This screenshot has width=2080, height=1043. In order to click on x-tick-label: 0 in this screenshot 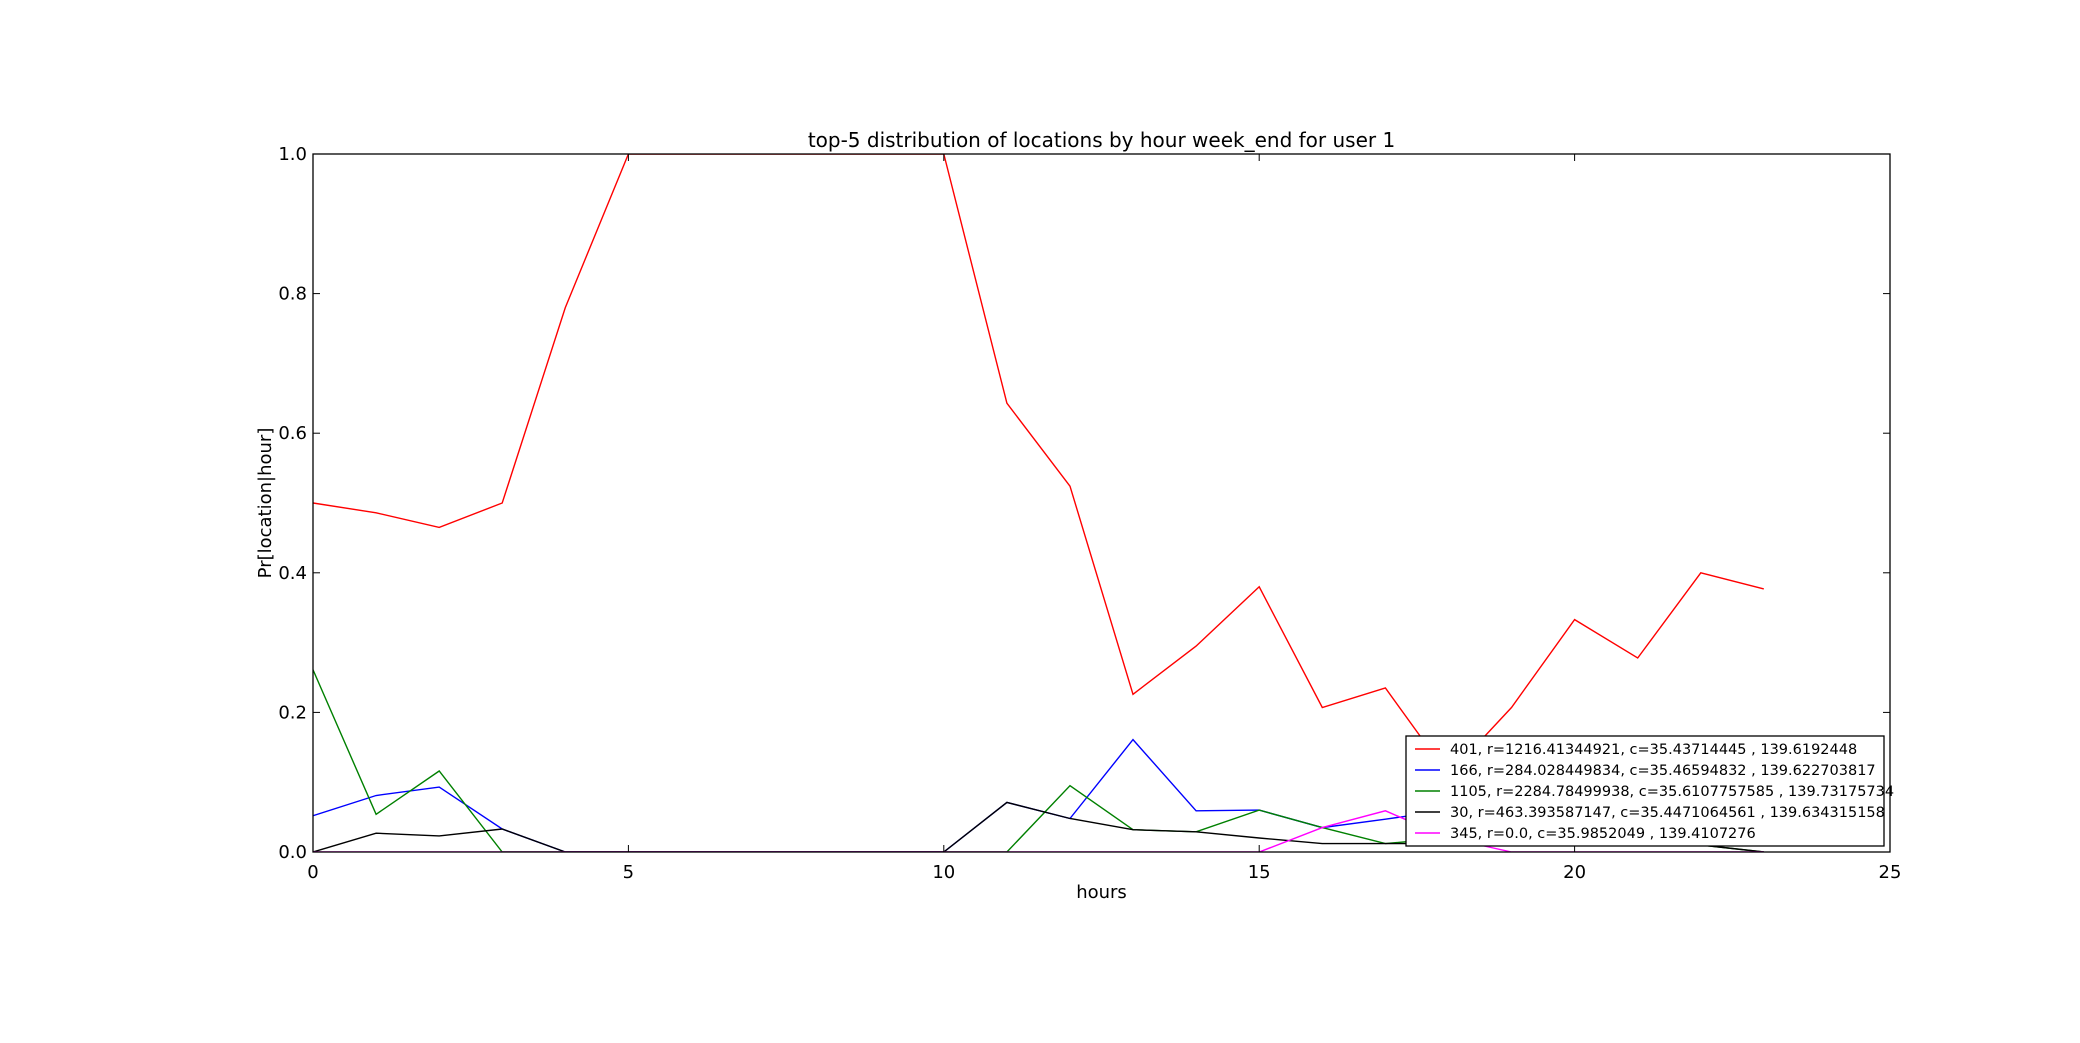, I will do `click(312, 872)`.